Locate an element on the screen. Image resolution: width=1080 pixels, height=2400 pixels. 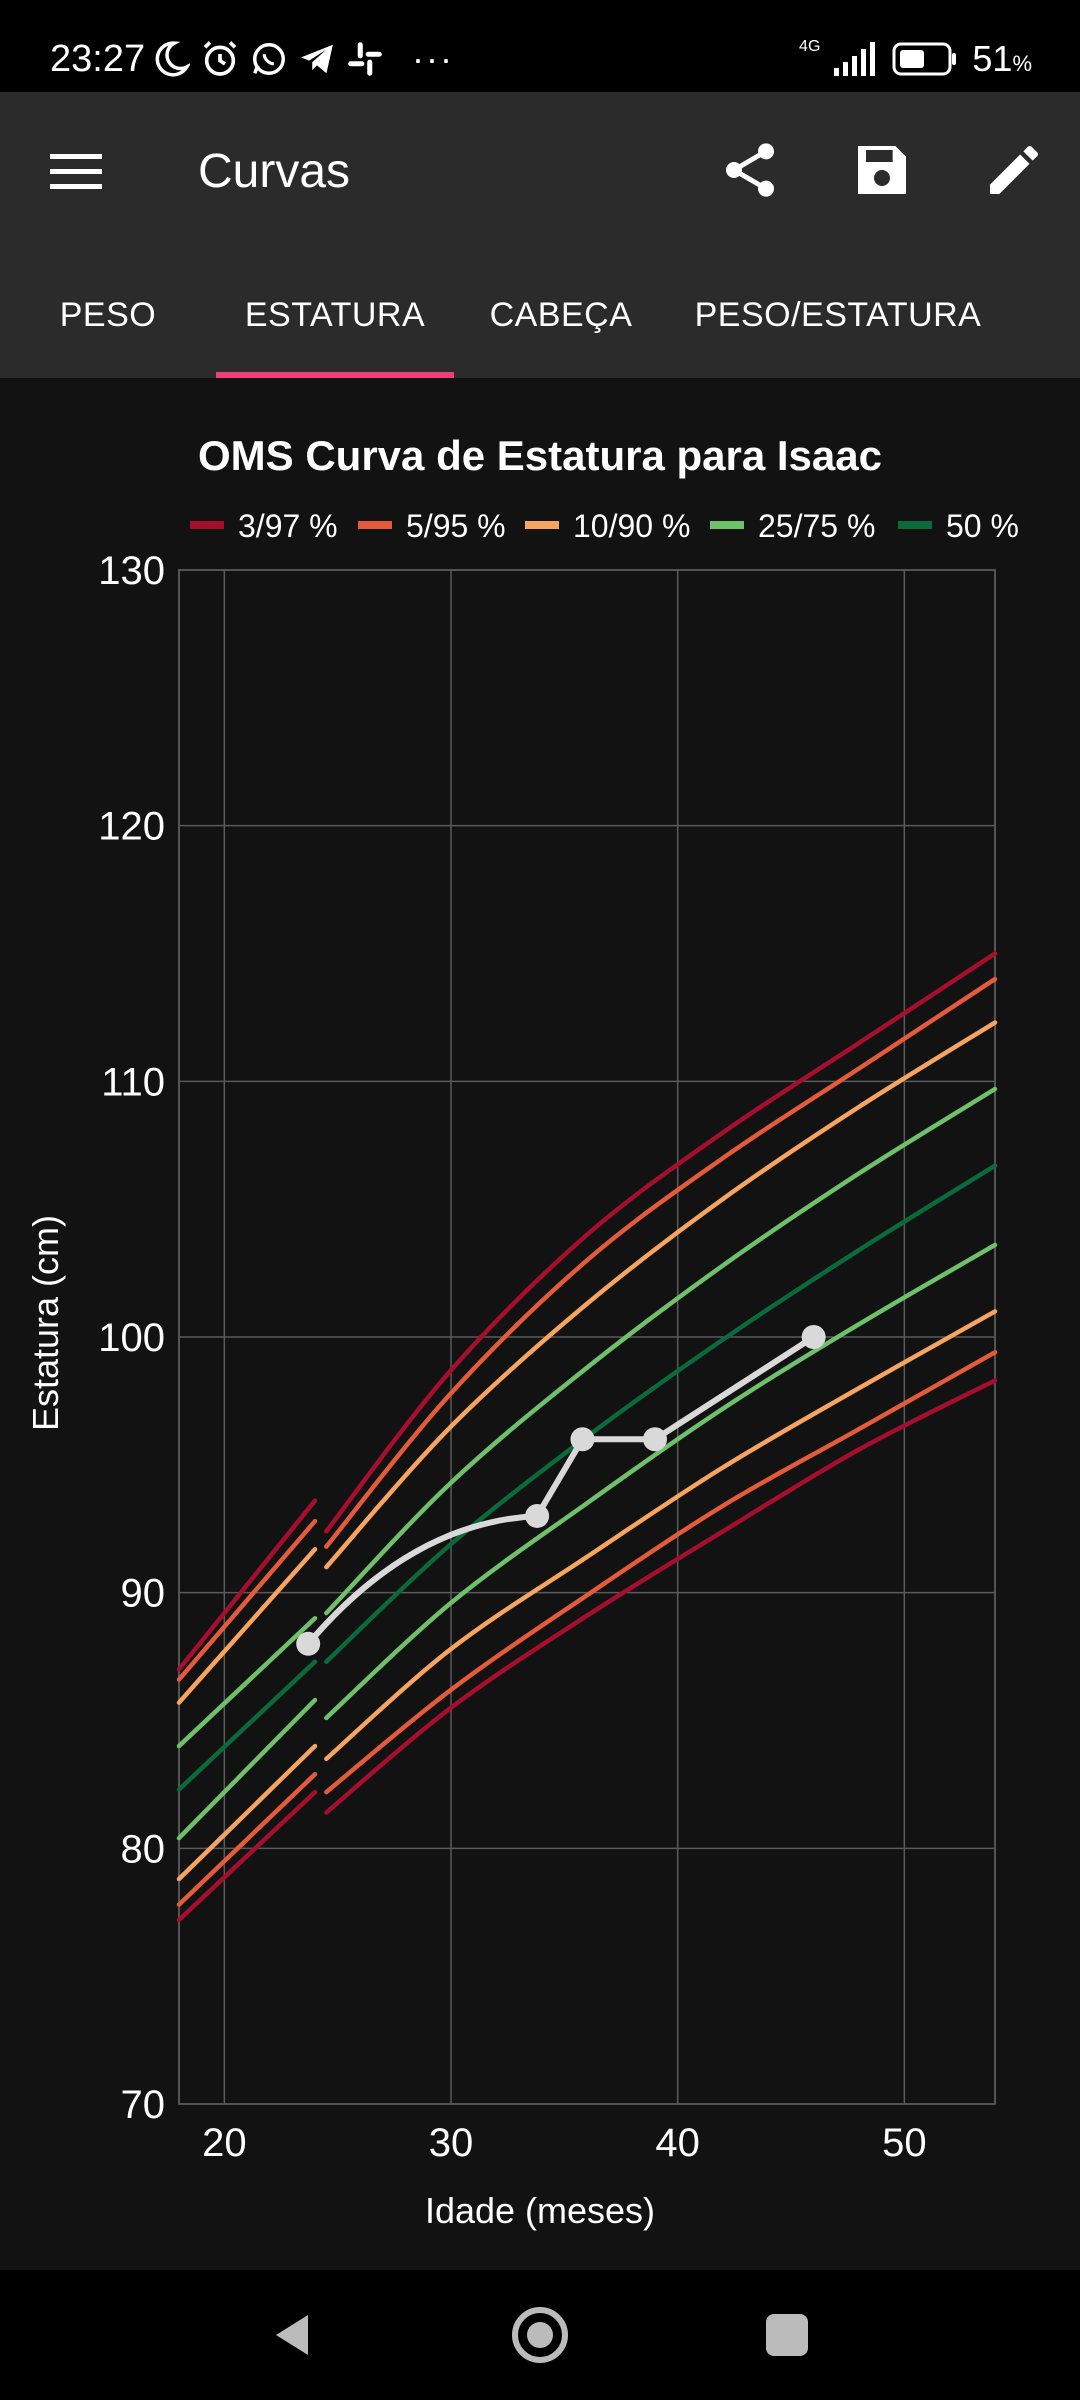
more-notifications-icon: ··· is located at coordinates (433, 58).